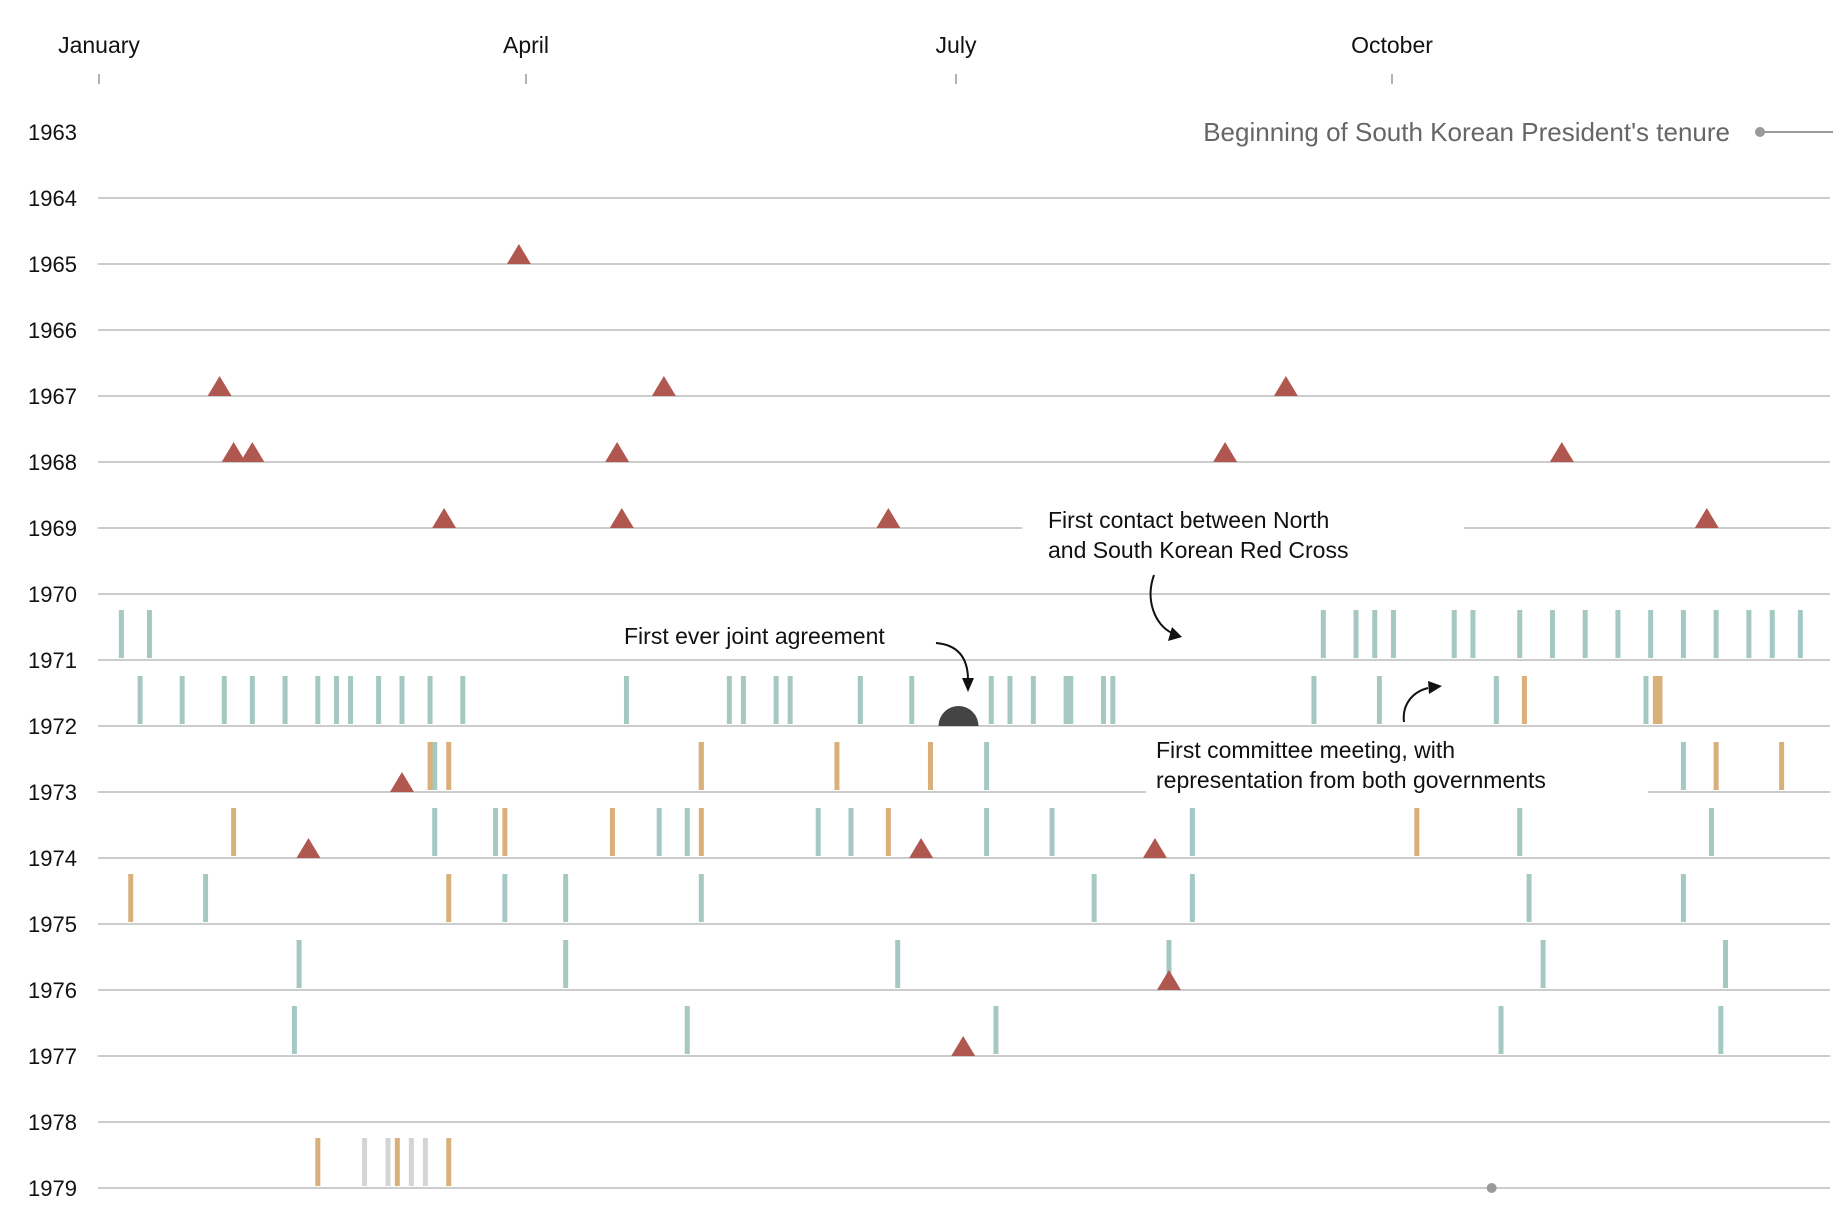  What do you see at coordinates (1415, 705) in the screenshot?
I see `annotation-committee-arrow` at bounding box center [1415, 705].